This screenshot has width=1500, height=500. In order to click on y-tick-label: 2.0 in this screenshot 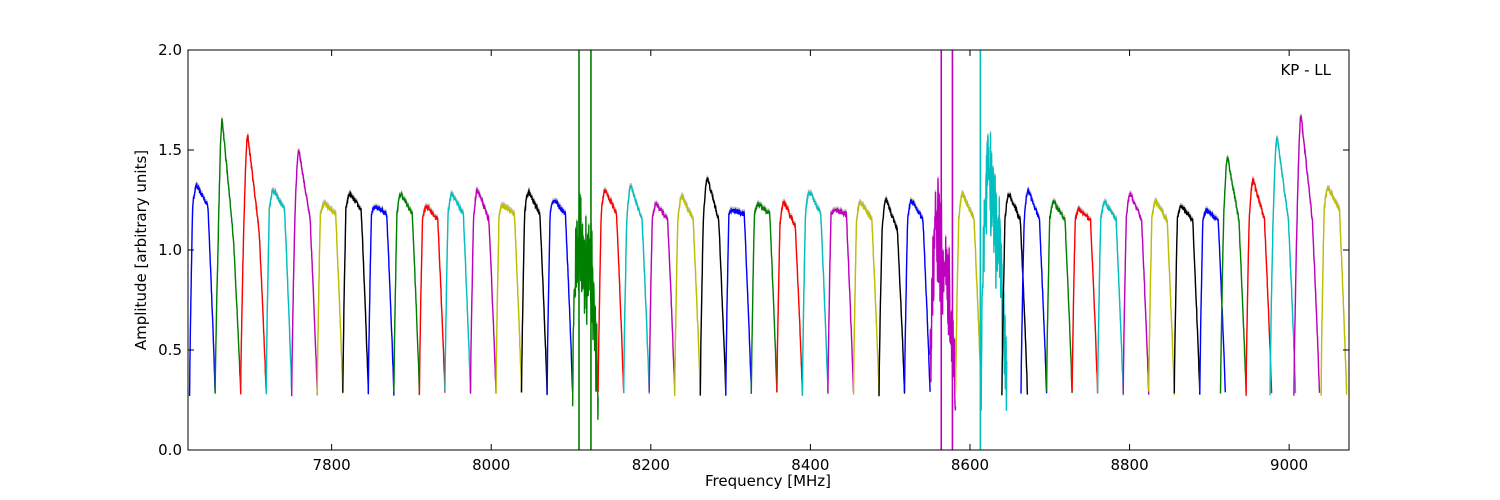, I will do `click(170, 50)`.